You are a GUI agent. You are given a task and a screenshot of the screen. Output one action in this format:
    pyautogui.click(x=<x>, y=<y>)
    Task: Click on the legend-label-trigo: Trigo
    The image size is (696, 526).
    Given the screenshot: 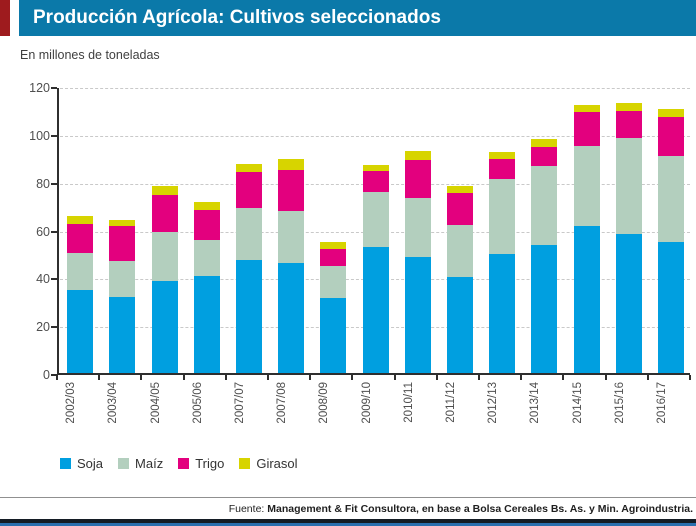 What is the action you would take?
    pyautogui.click(x=210, y=463)
    